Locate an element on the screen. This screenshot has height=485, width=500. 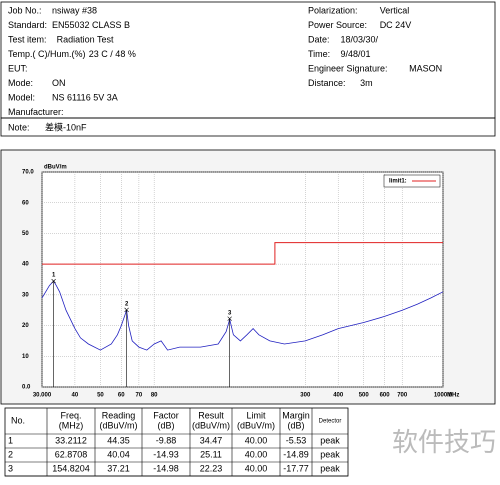
field-label: Polarization: is located at coordinates (333, 10).